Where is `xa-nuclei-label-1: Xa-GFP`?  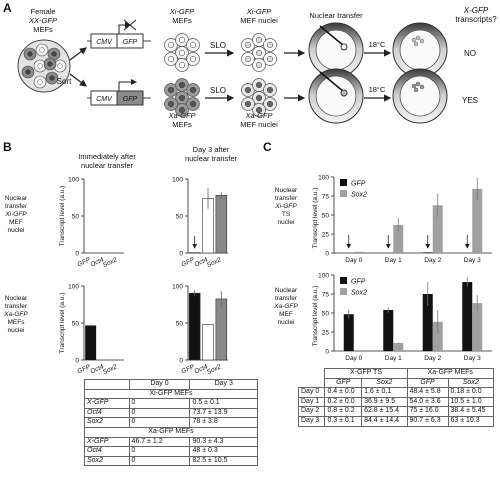
xa-nuclei-label-1: Xa-GFP is located at coordinates (258, 115).